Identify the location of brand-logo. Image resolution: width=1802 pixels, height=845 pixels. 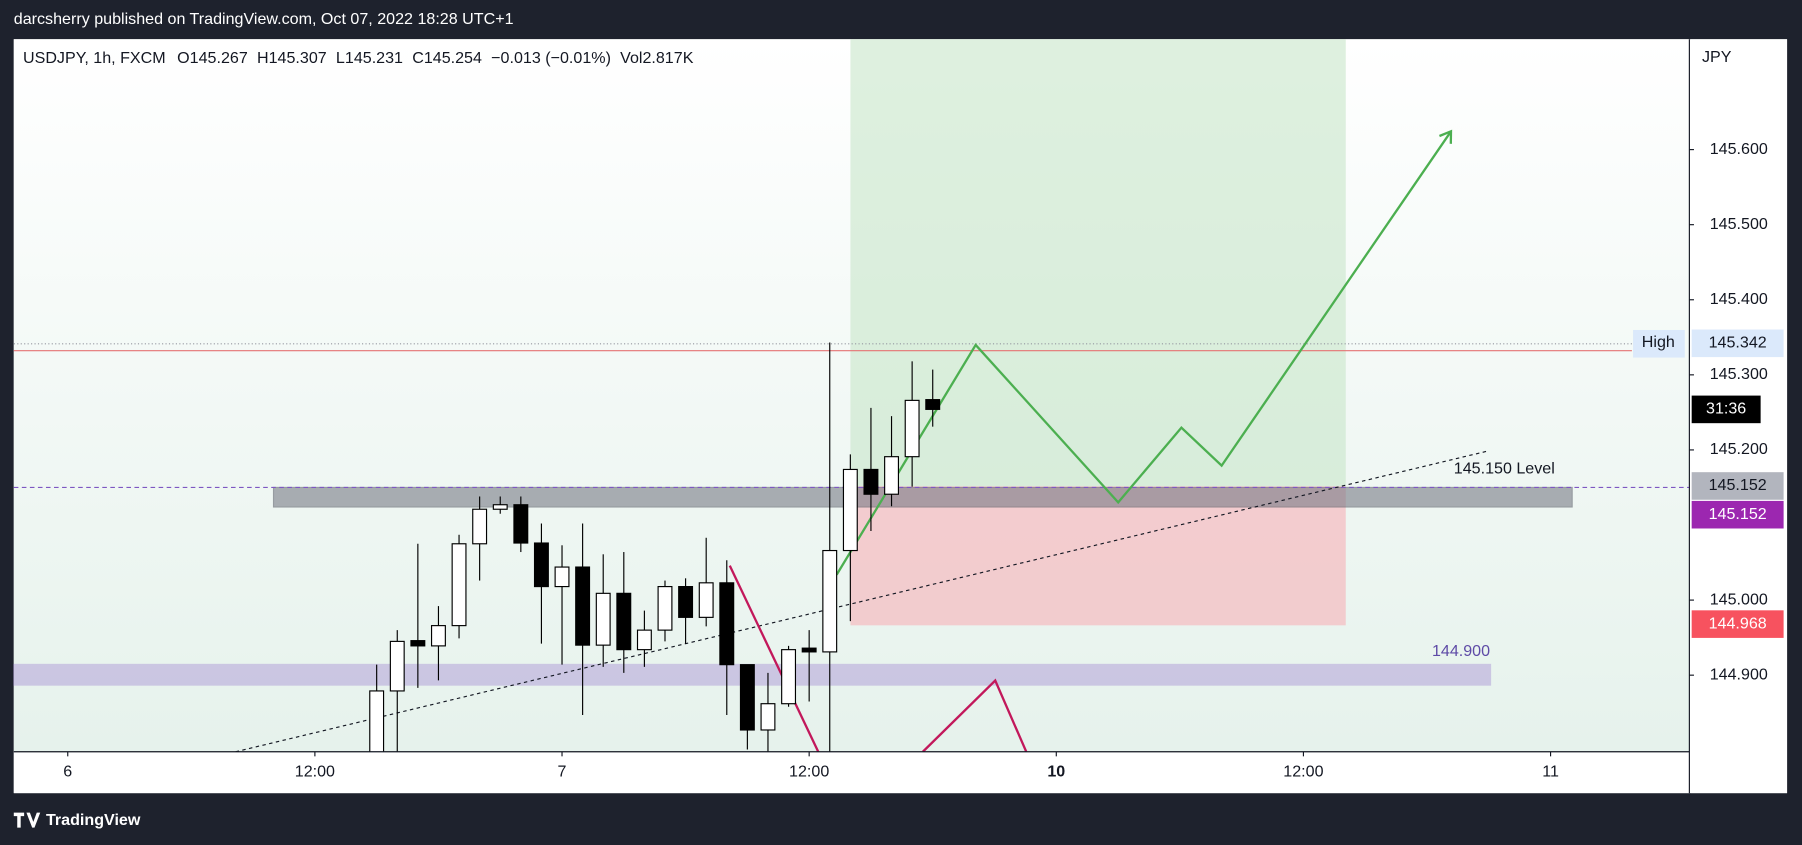
(27, 820).